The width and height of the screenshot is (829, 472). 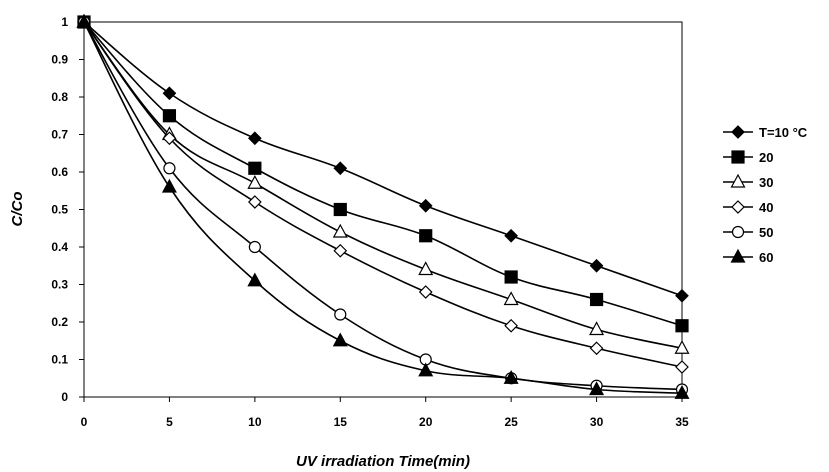 What do you see at coordinates (748, 256) in the screenshot?
I see `legend-item: 60` at bounding box center [748, 256].